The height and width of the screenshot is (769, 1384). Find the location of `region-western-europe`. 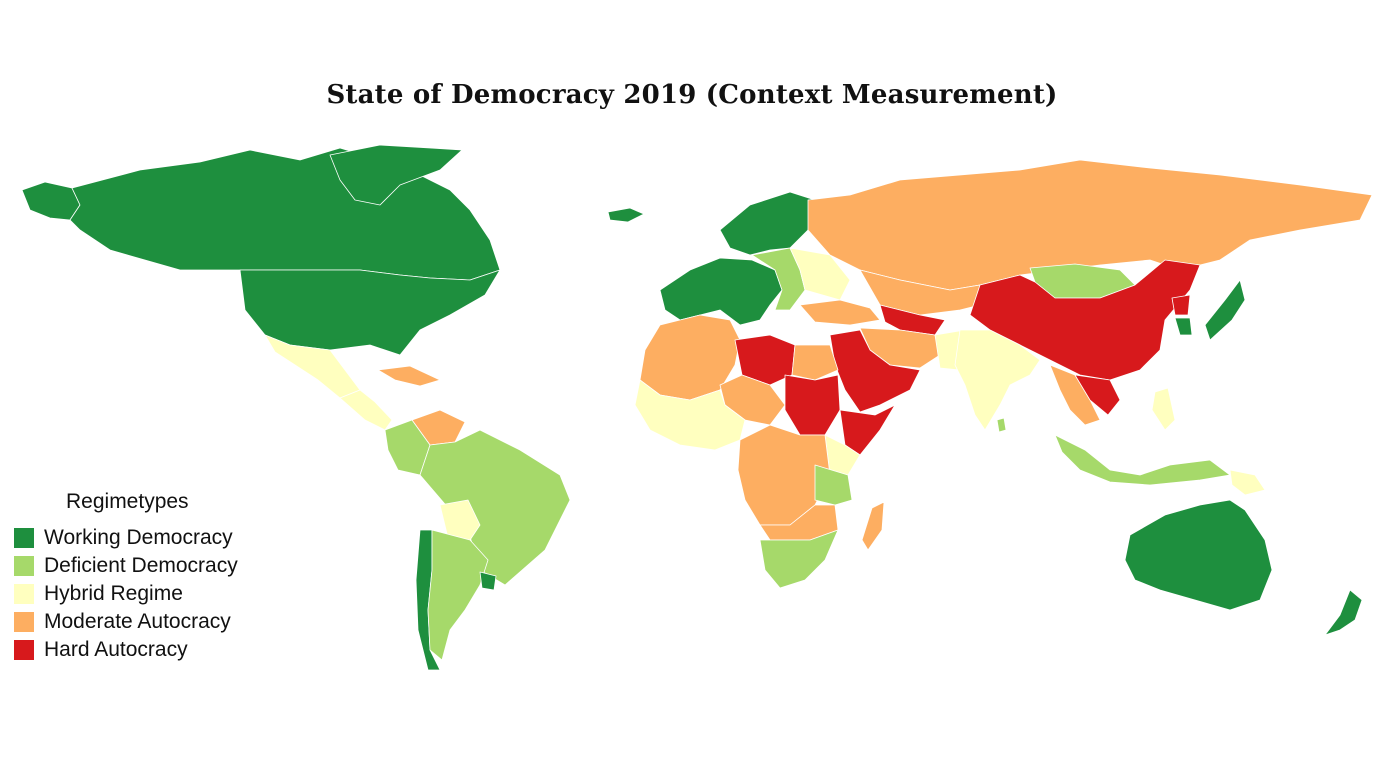

region-western-europe is located at coordinates (721, 291).